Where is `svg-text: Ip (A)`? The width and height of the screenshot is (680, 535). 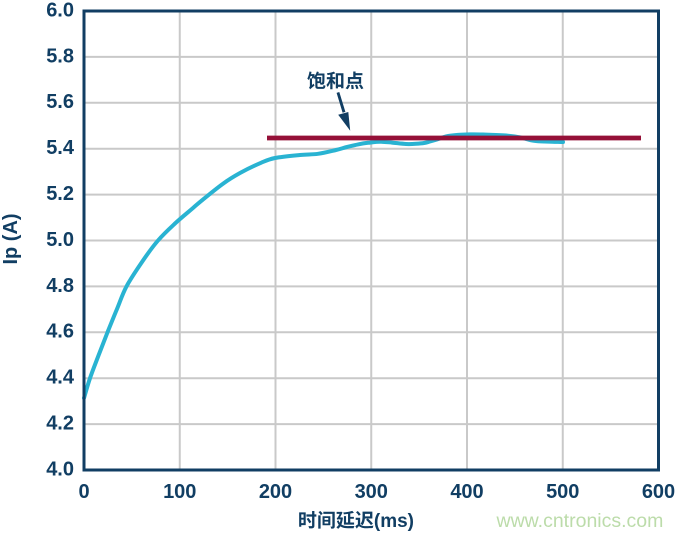
svg-text: Ip (A) is located at coordinates (11, 238).